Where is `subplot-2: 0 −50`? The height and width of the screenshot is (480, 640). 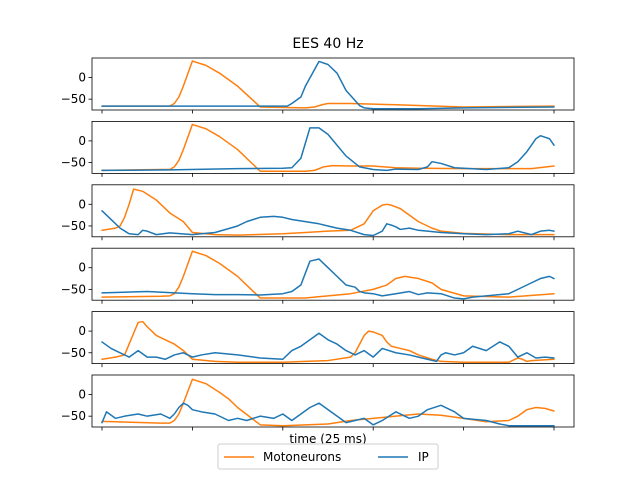
subplot-2: 0 −50 is located at coordinates (318, 149).